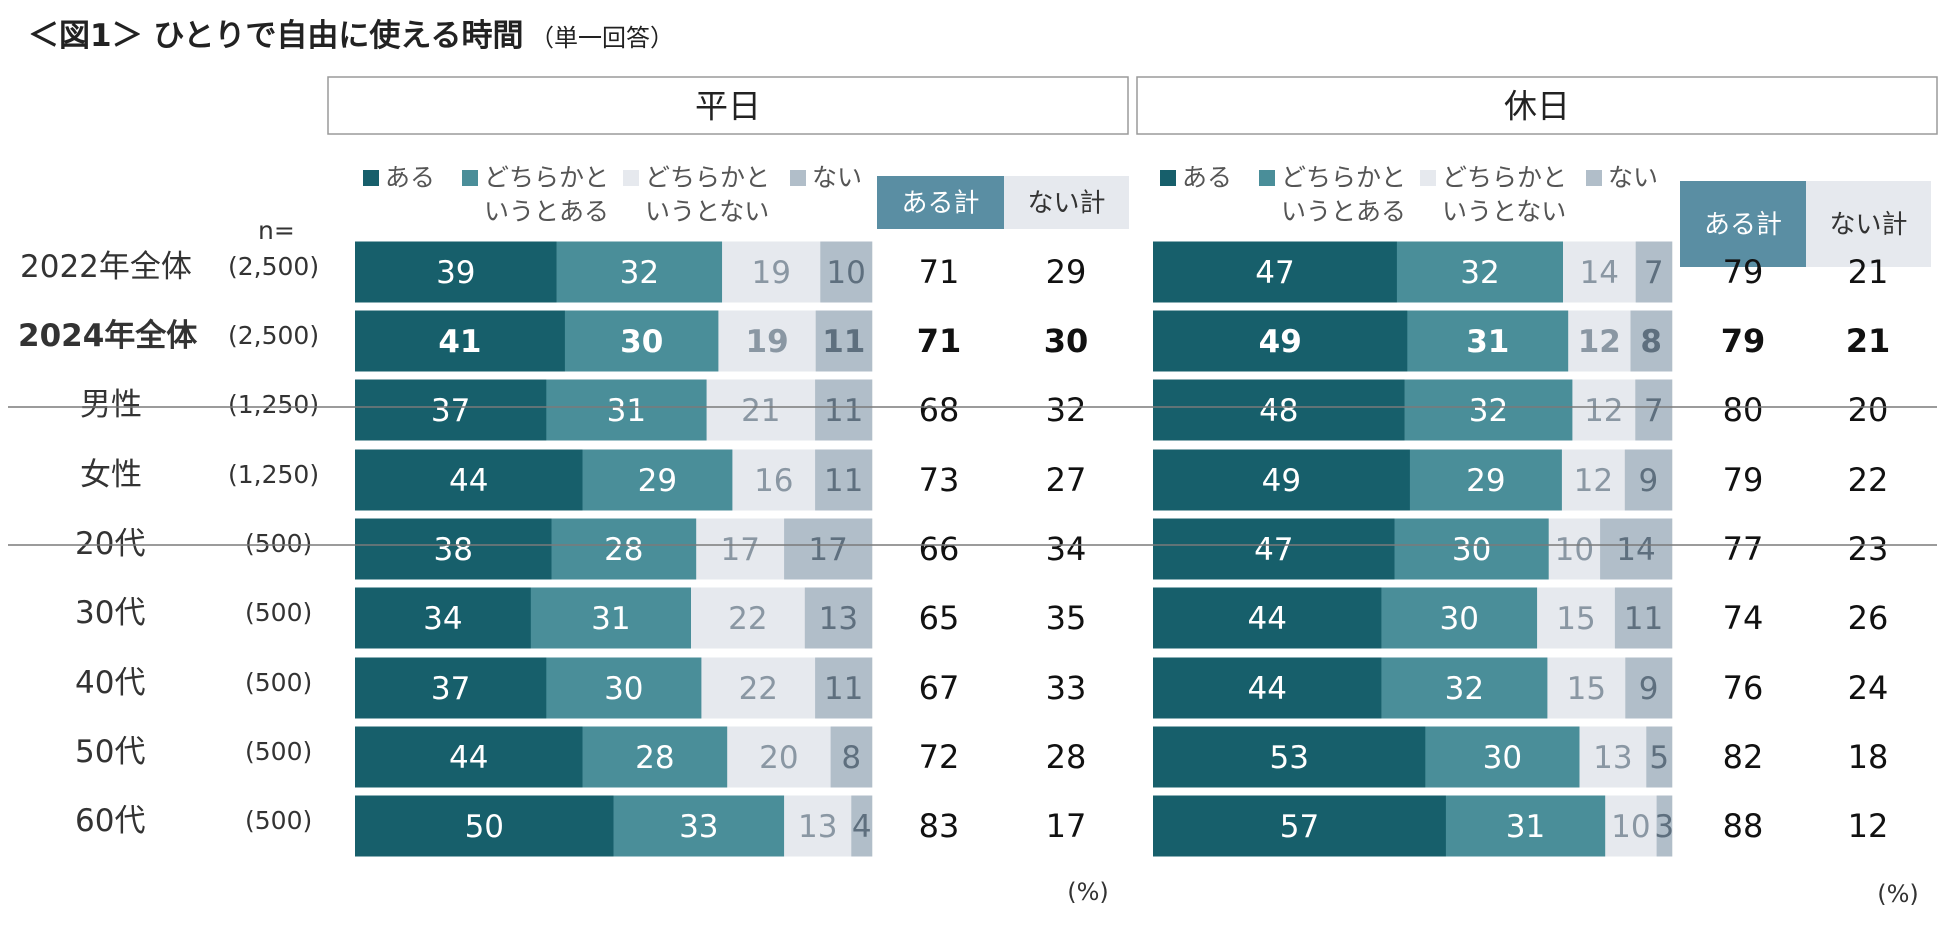 The image size is (1950, 934). What do you see at coordinates (278, 682) in the screenshot?
I see `category-n: (500)` at bounding box center [278, 682].